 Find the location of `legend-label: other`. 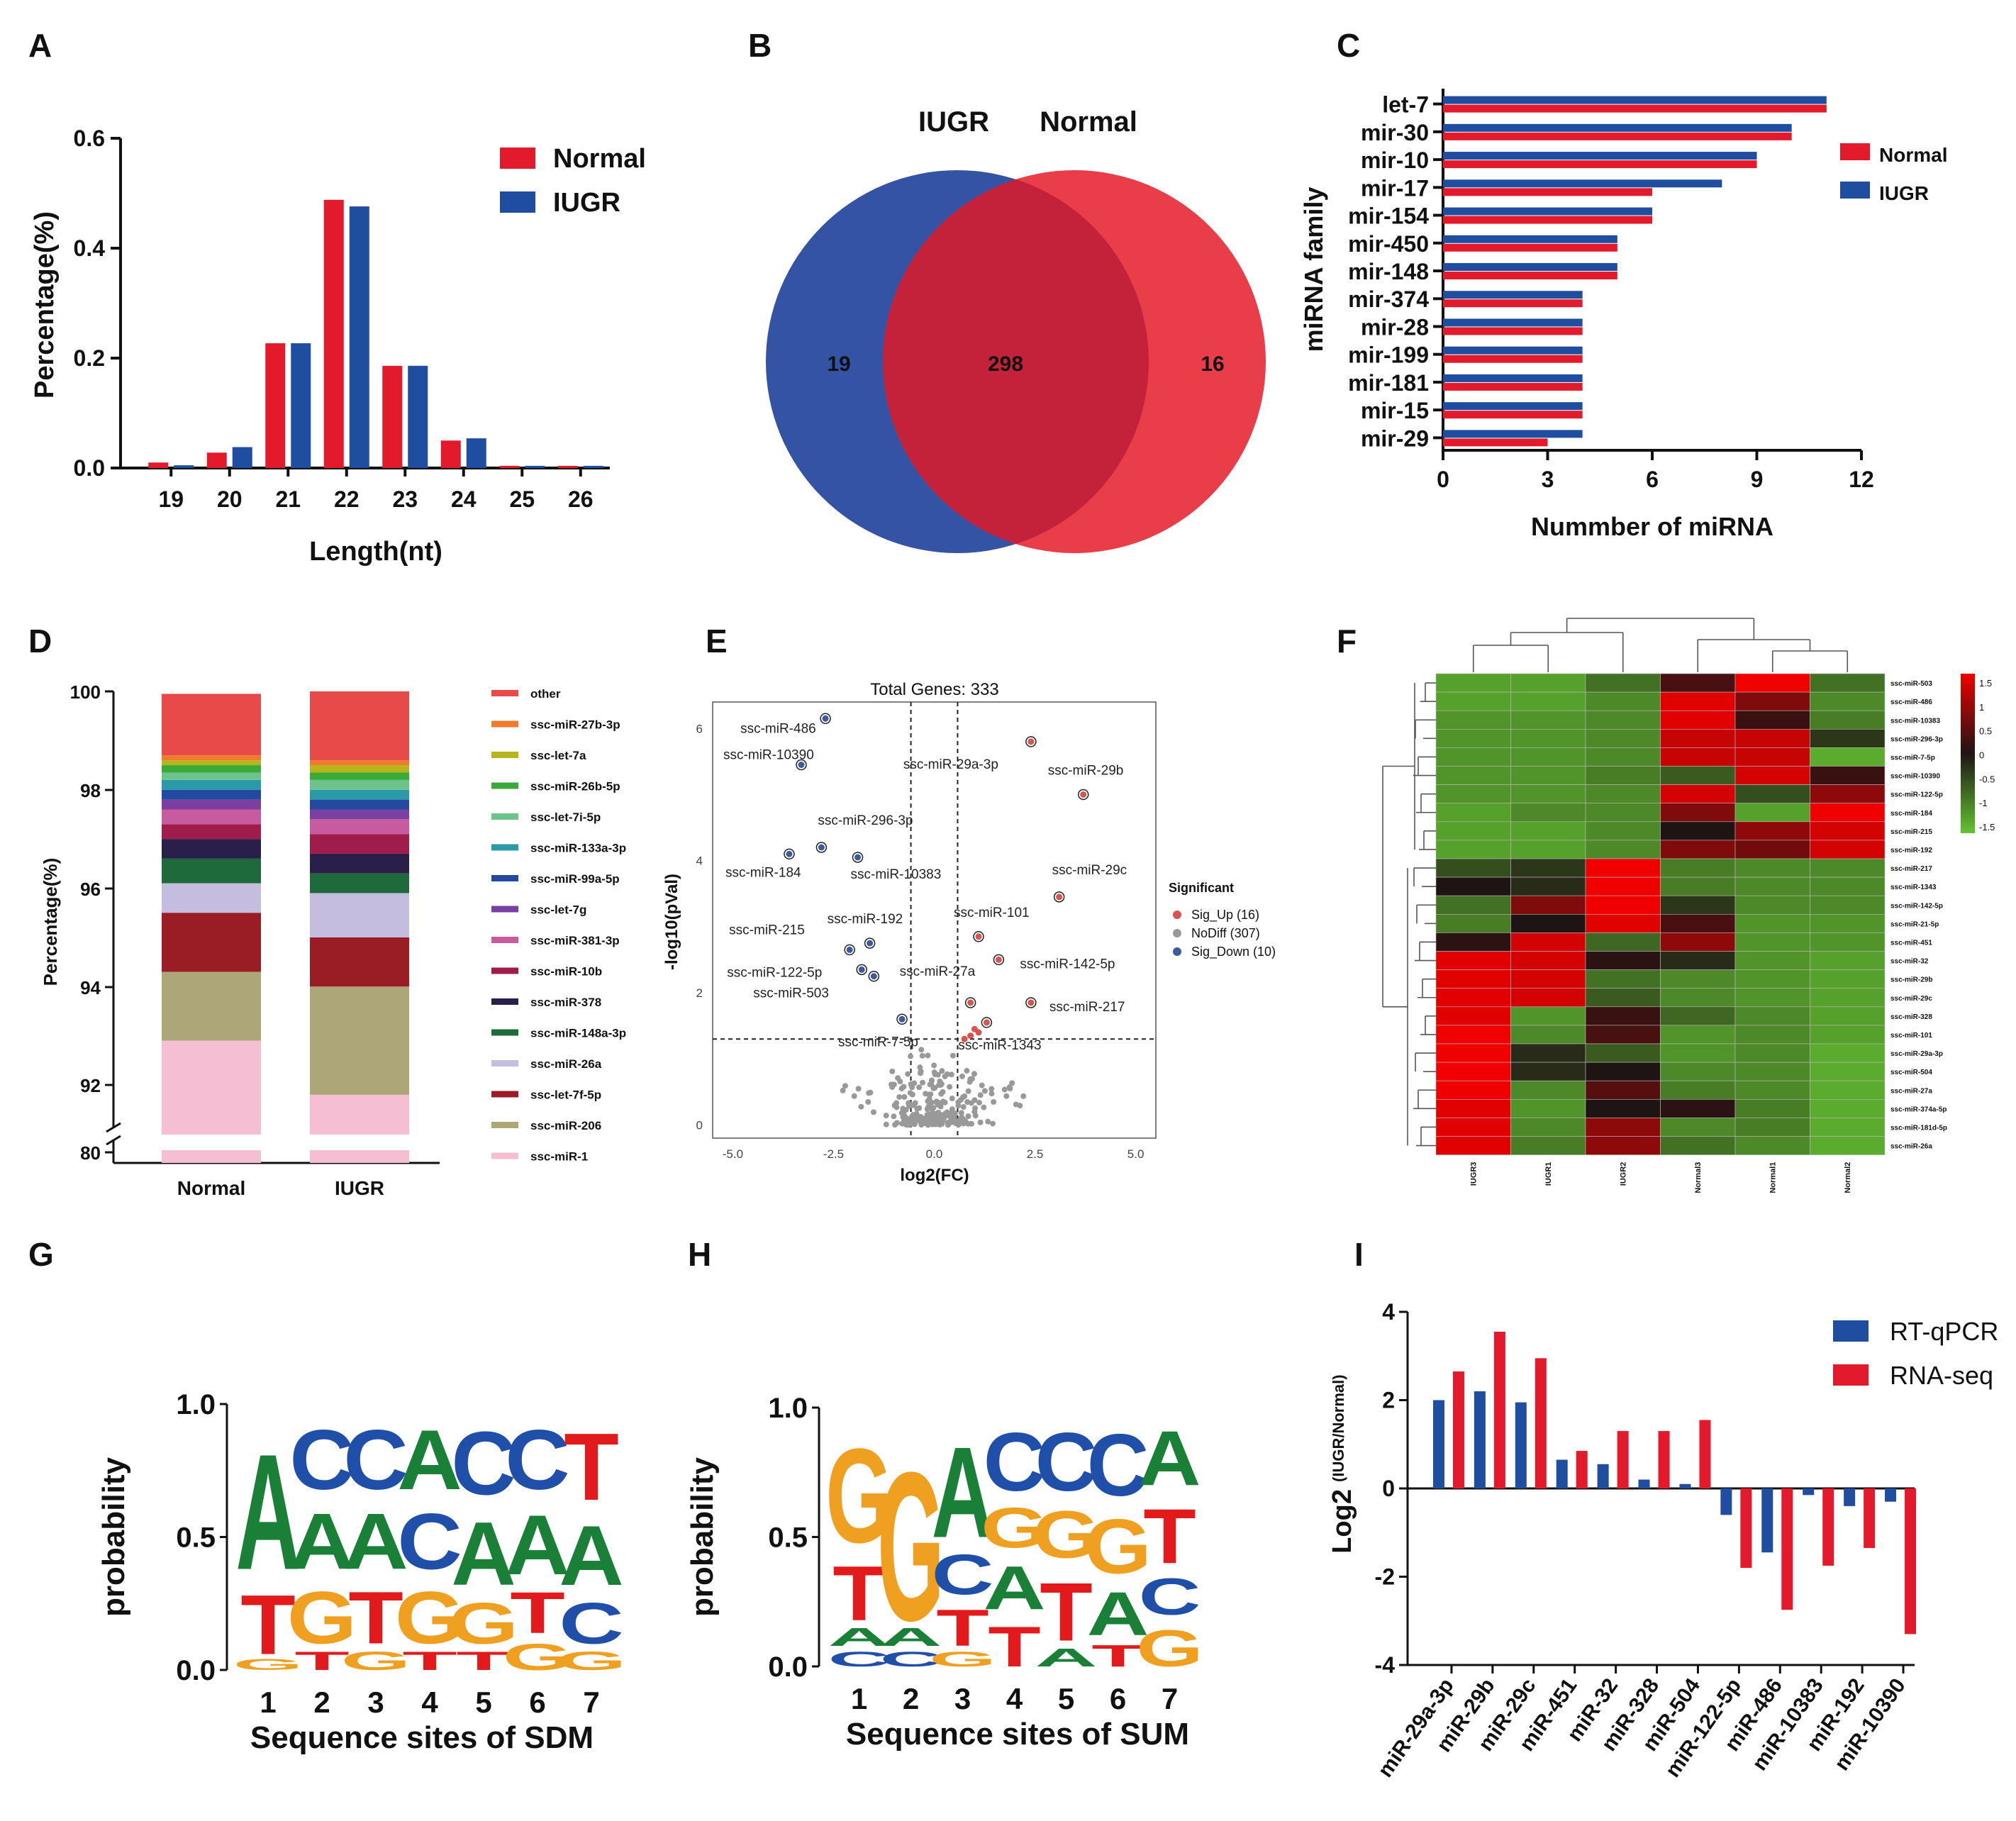

legend-label: other is located at coordinates (545, 694).